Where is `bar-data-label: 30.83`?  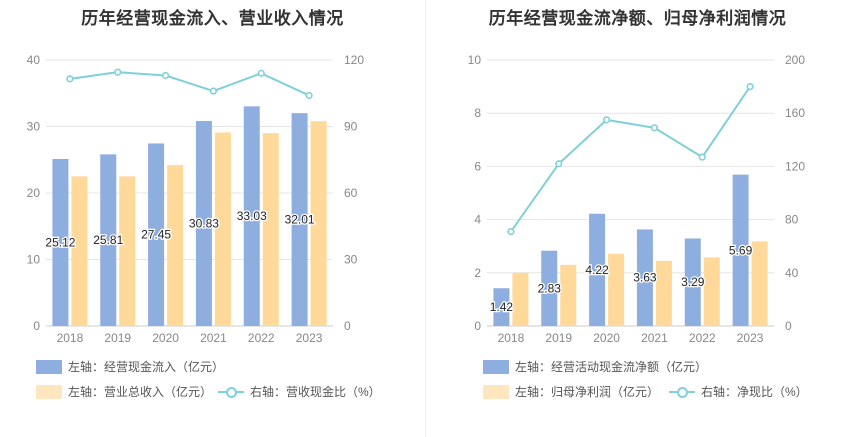 bar-data-label: 30.83 is located at coordinates (204, 223).